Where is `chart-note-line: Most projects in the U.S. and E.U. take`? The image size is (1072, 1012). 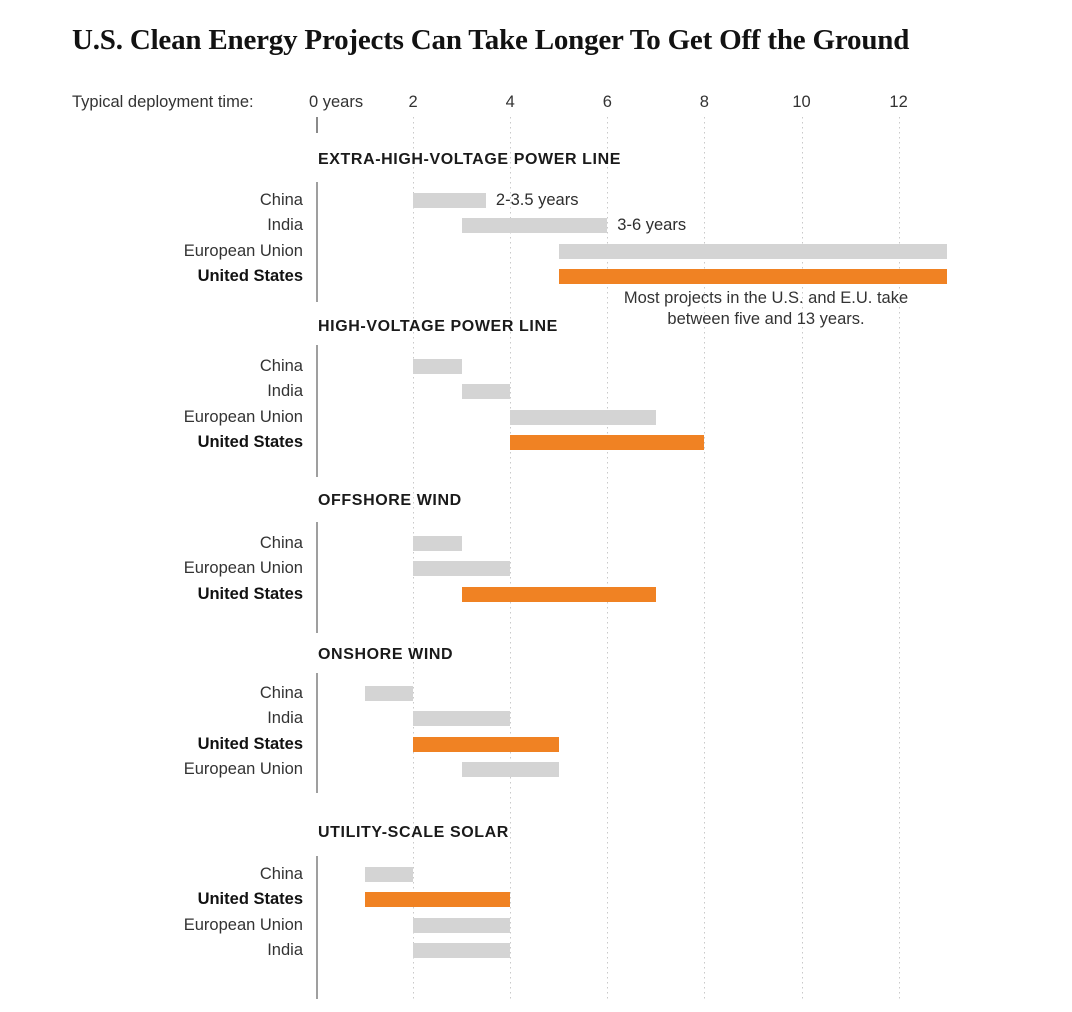 chart-note-line: Most projects in the U.S. and E.U. take is located at coordinates (766, 298).